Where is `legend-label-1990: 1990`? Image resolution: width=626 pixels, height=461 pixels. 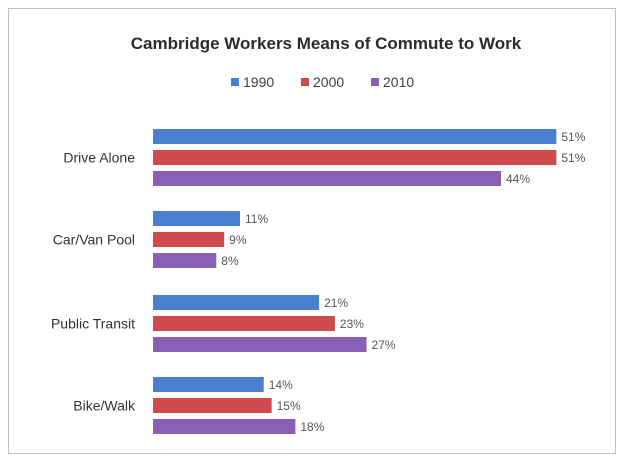 legend-label-1990: 1990 is located at coordinates (258, 82).